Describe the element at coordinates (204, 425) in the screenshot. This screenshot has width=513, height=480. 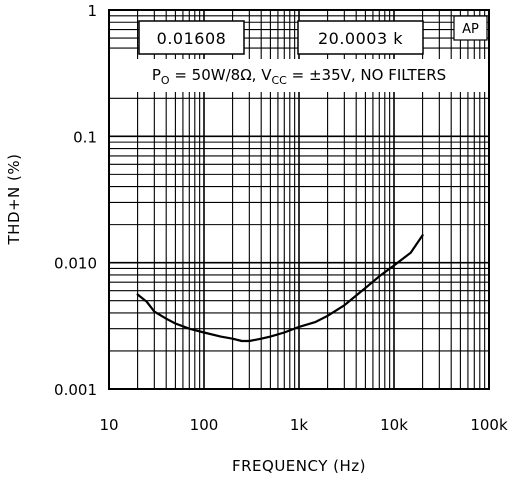
I see `x-tick-label: 100` at that location.